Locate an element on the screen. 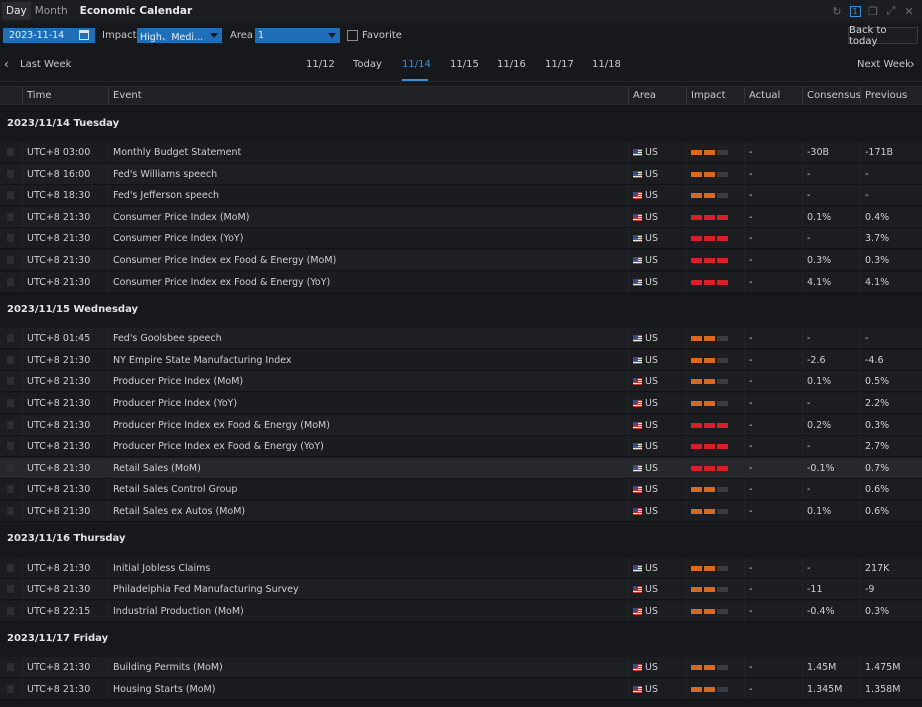 This screenshot has width=922, height=707. previous-cell: 0.3% is located at coordinates (891, 260).